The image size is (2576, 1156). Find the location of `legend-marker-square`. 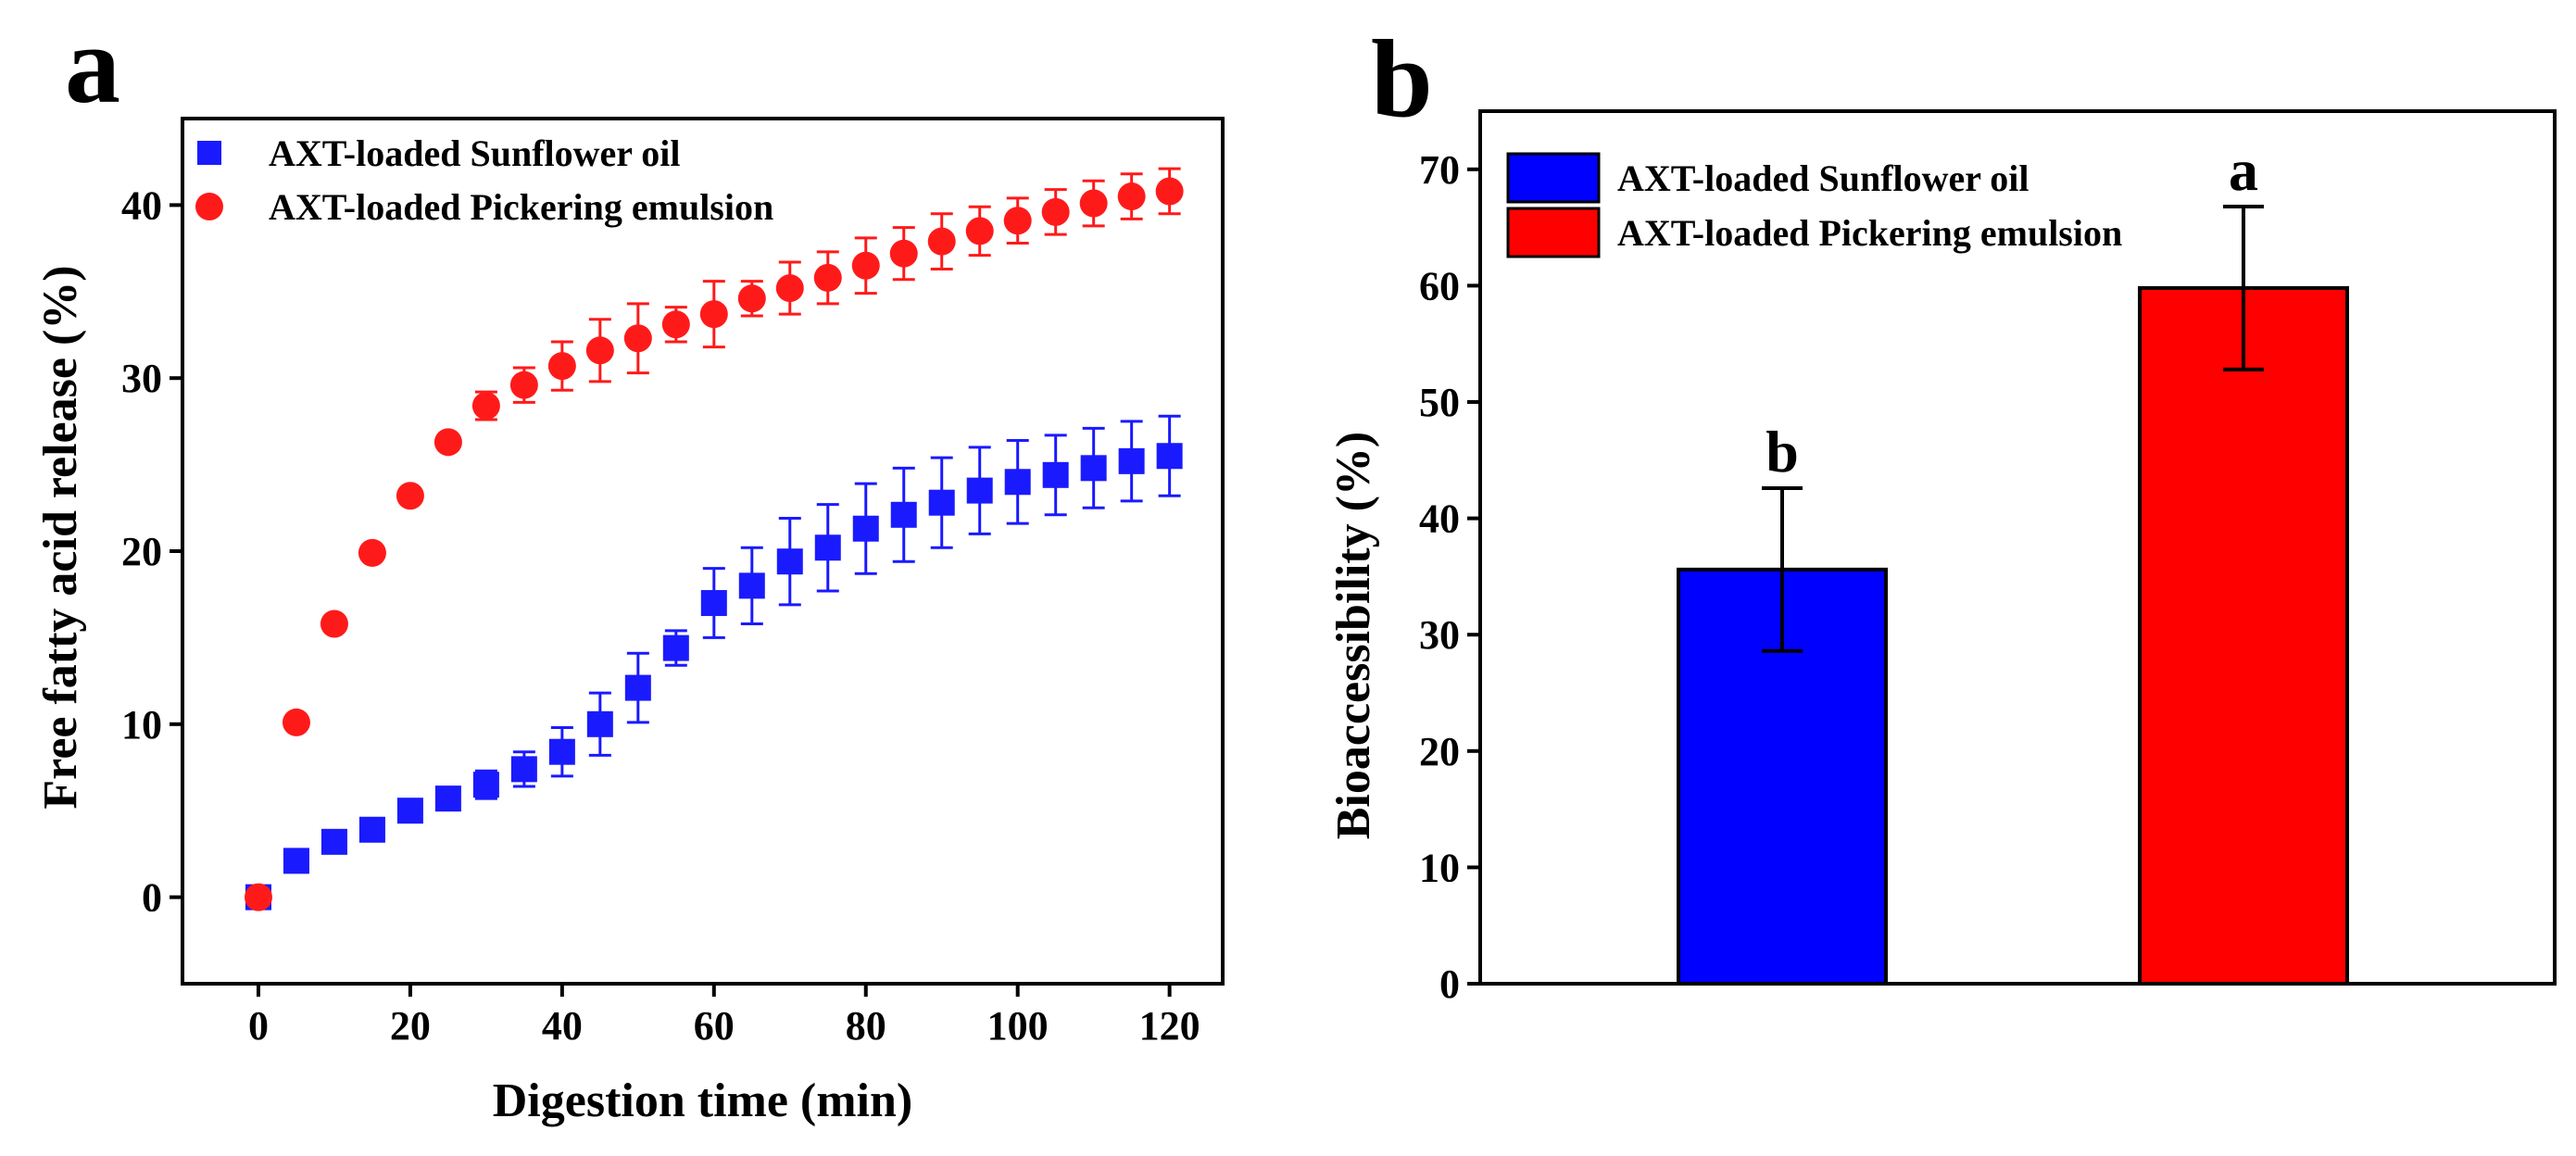

legend-marker-square is located at coordinates (209, 153).